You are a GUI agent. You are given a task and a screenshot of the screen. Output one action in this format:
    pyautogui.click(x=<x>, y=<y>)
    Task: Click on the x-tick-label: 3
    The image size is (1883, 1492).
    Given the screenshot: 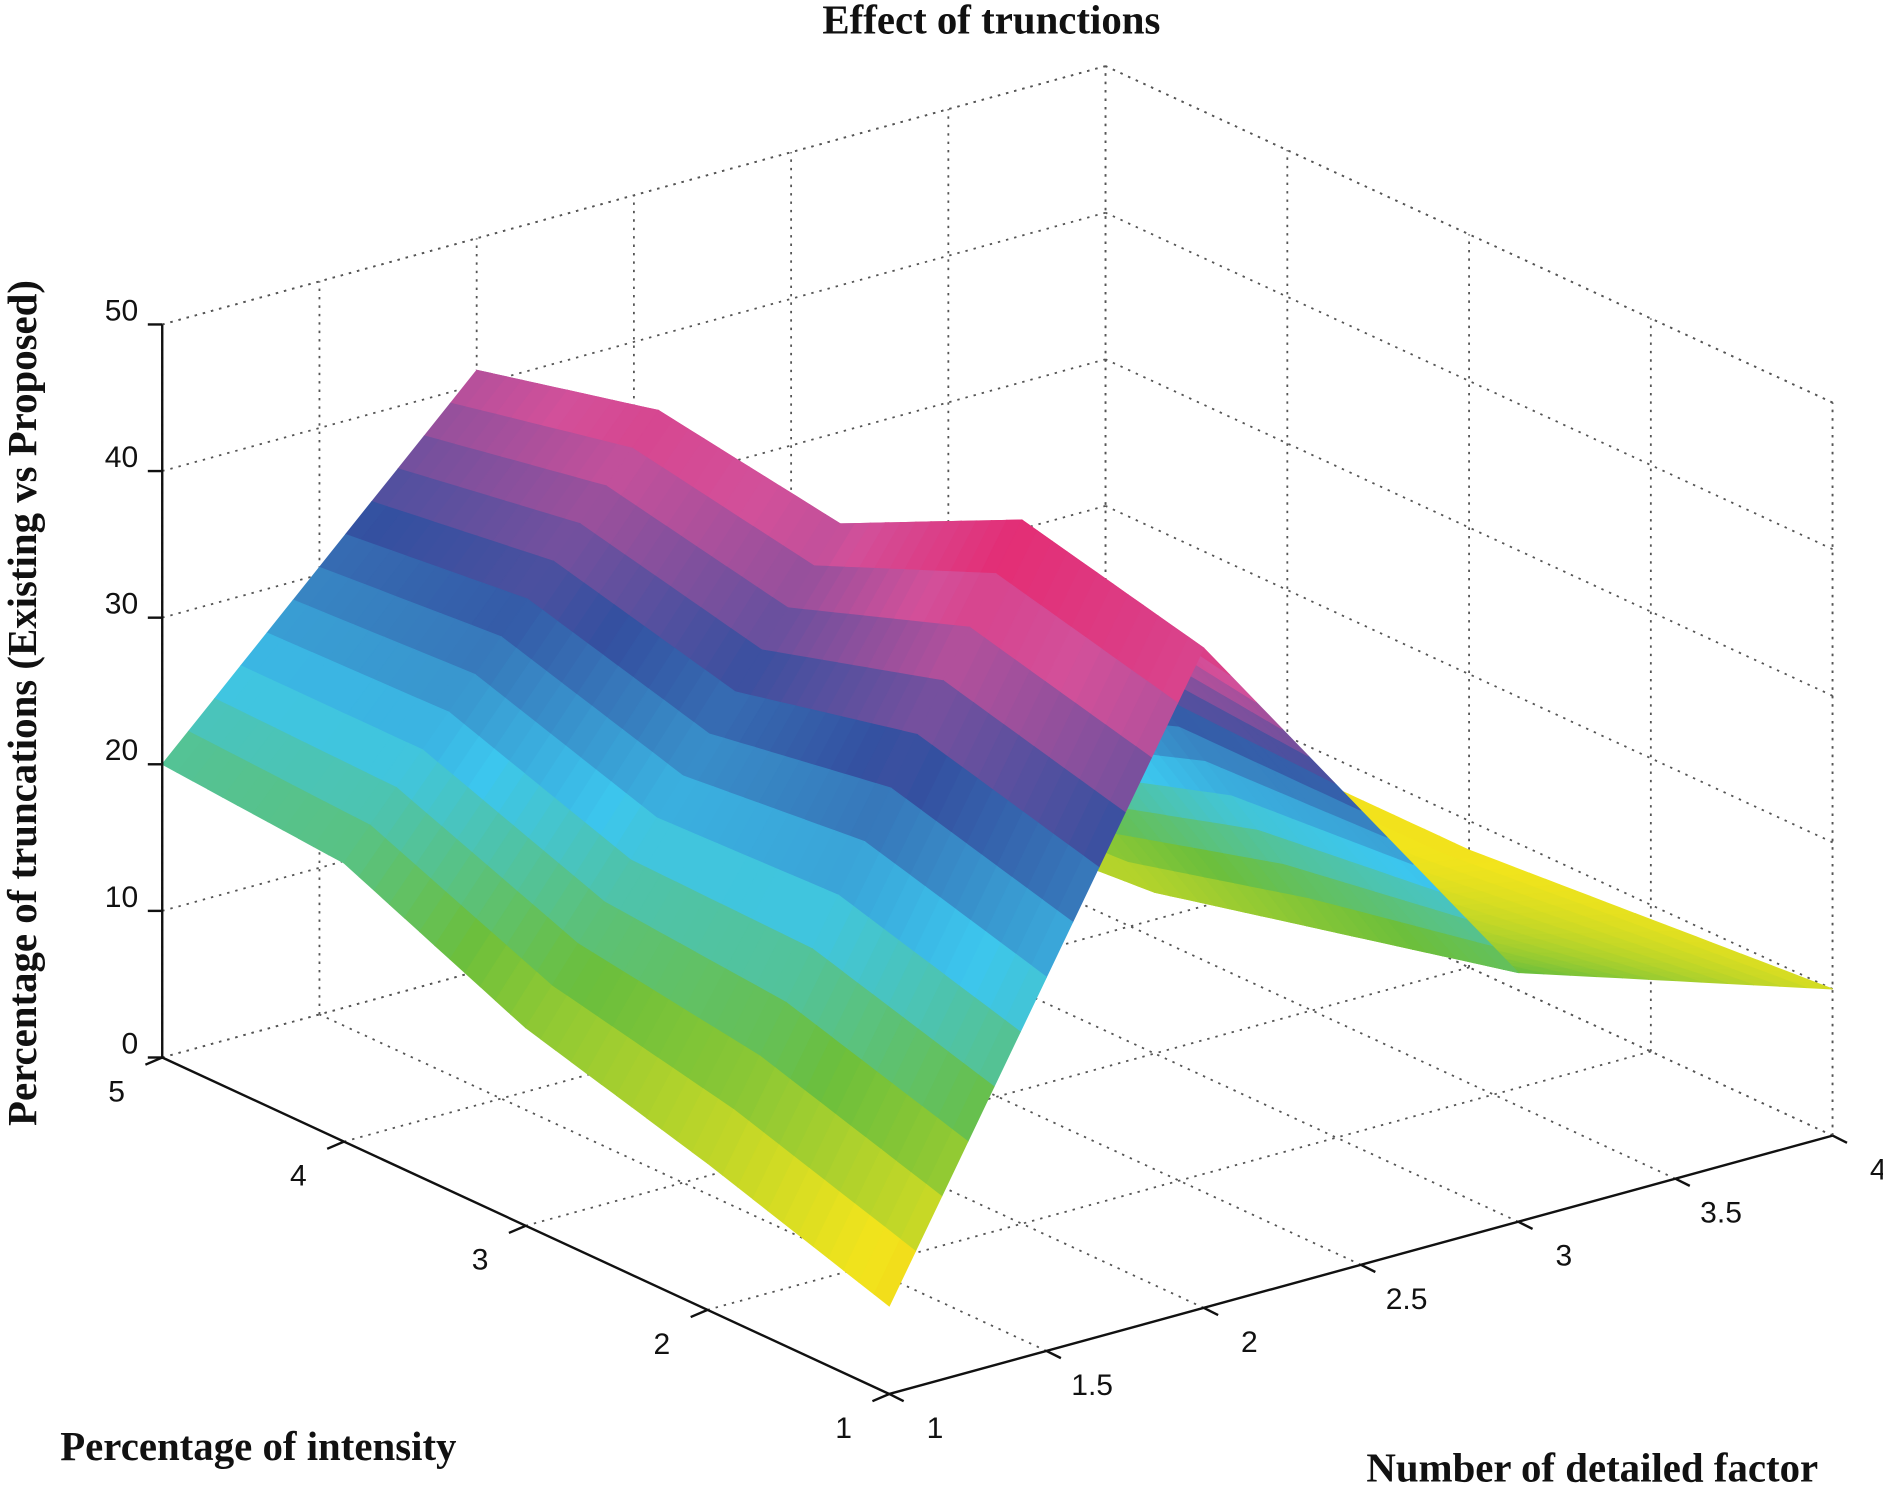 What is the action you would take?
    pyautogui.click(x=1563, y=1256)
    